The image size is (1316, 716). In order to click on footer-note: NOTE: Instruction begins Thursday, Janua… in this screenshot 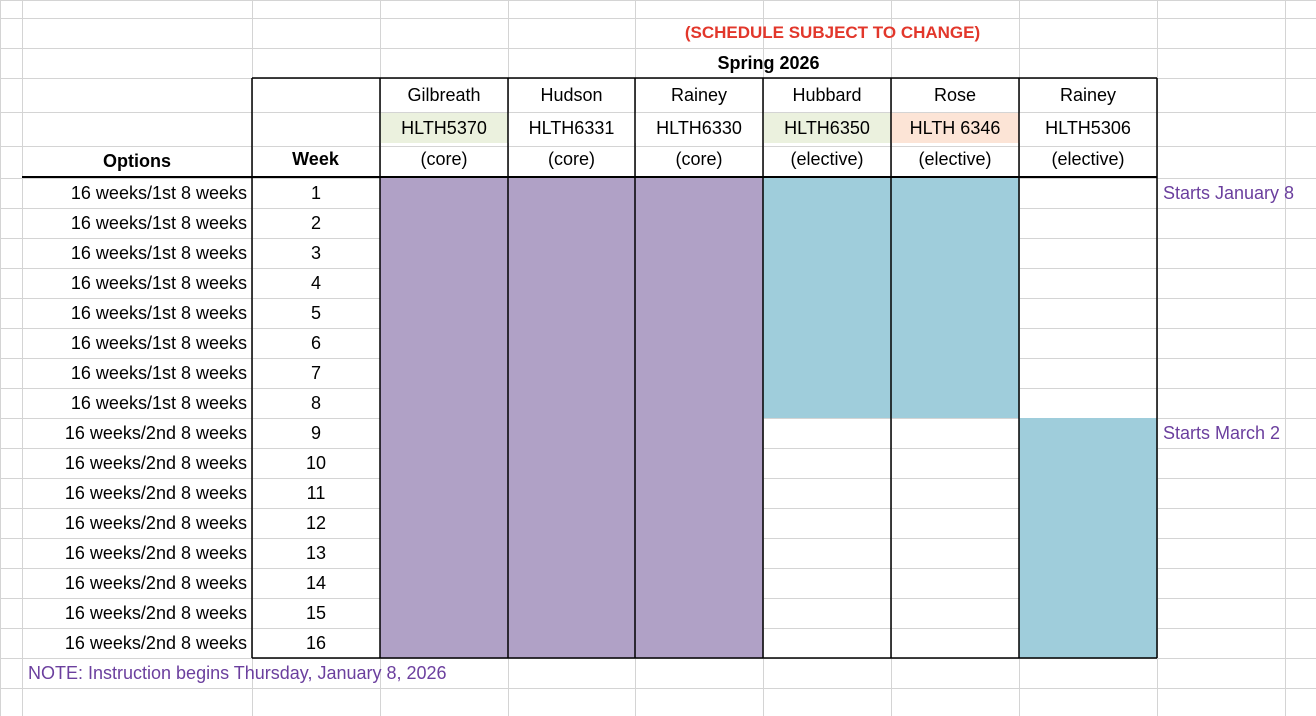, I will do `click(237, 672)`.